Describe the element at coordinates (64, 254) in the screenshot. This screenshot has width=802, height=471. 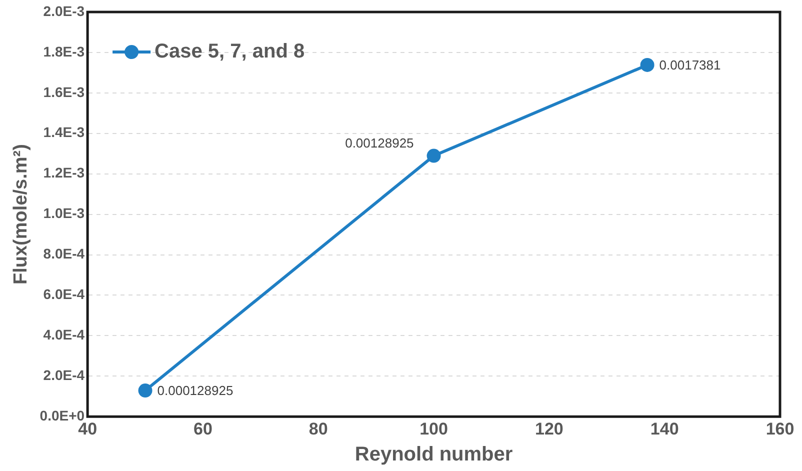
I see `y-tick-label: 8.0E-4` at that location.